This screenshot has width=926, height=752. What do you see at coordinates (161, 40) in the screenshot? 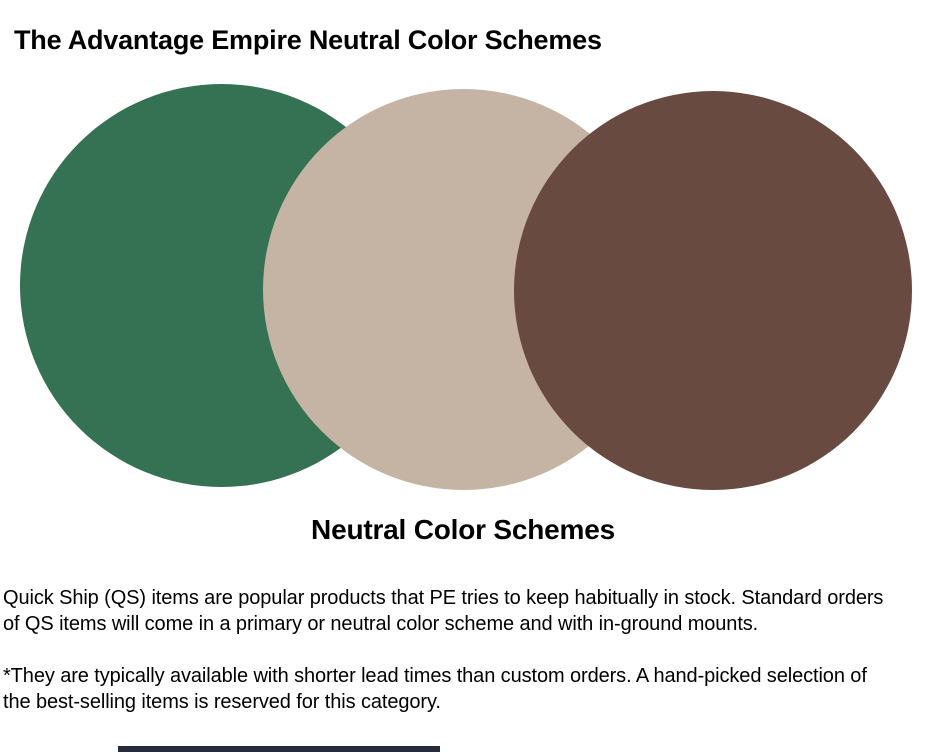
I see `page-title-brand: The Advantage Empire` at bounding box center [161, 40].